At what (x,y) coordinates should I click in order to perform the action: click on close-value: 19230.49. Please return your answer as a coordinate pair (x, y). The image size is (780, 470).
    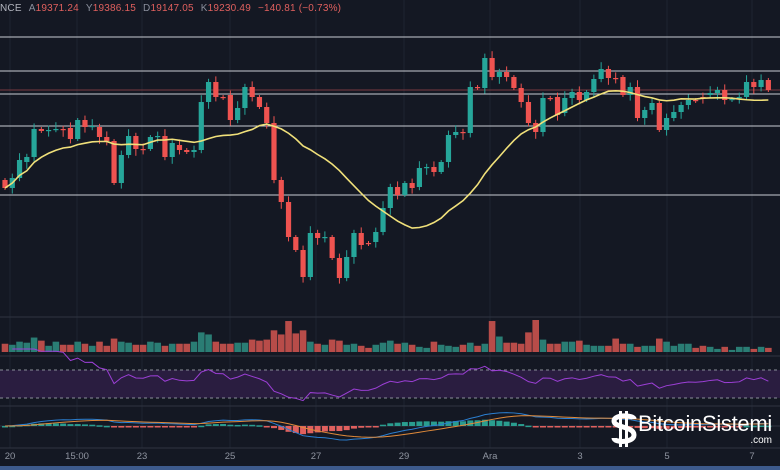
    Looking at the image, I should click on (229, 8).